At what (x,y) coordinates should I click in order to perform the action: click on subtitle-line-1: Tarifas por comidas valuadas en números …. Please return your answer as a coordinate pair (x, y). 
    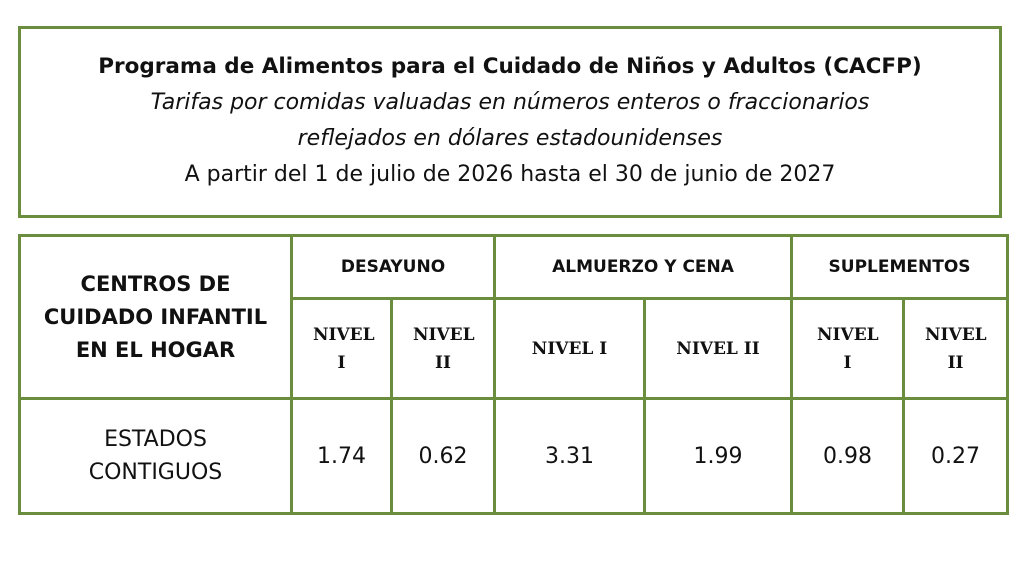
    Looking at the image, I should click on (510, 102).